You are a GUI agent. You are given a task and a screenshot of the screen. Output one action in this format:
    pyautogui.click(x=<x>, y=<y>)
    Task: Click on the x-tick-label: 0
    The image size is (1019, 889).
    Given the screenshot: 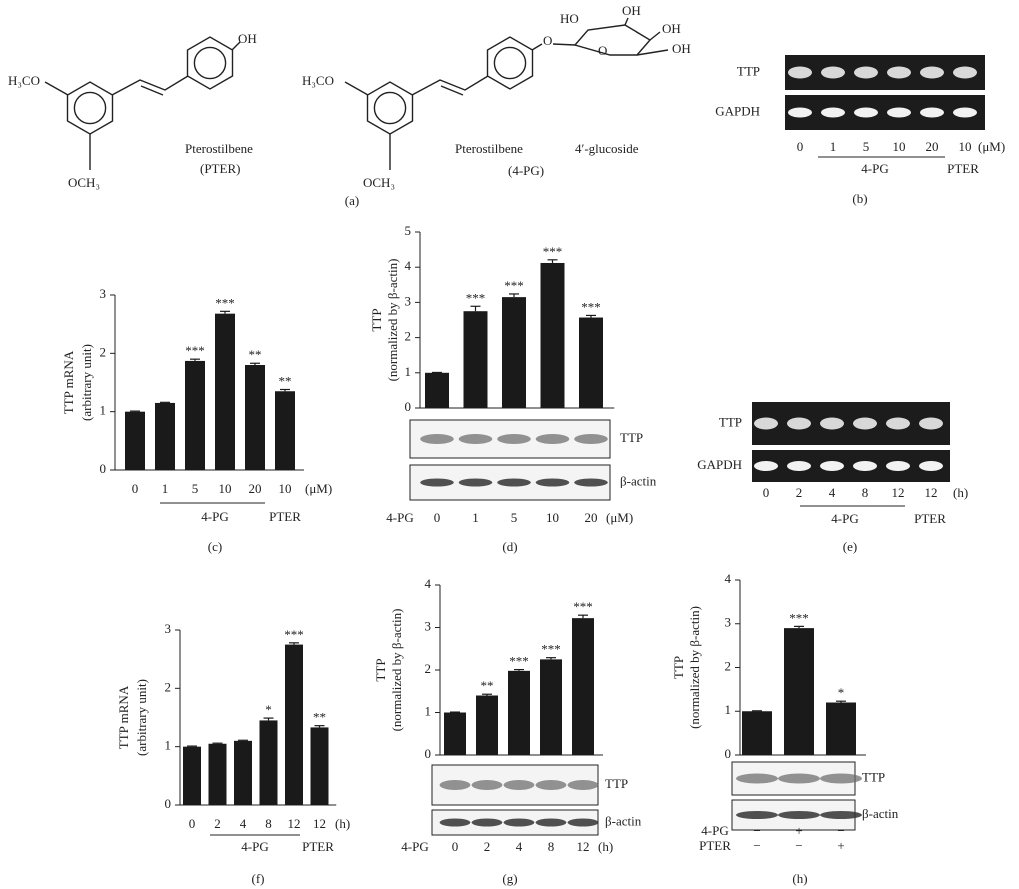 What is the action you would take?
    pyautogui.click(x=437, y=517)
    